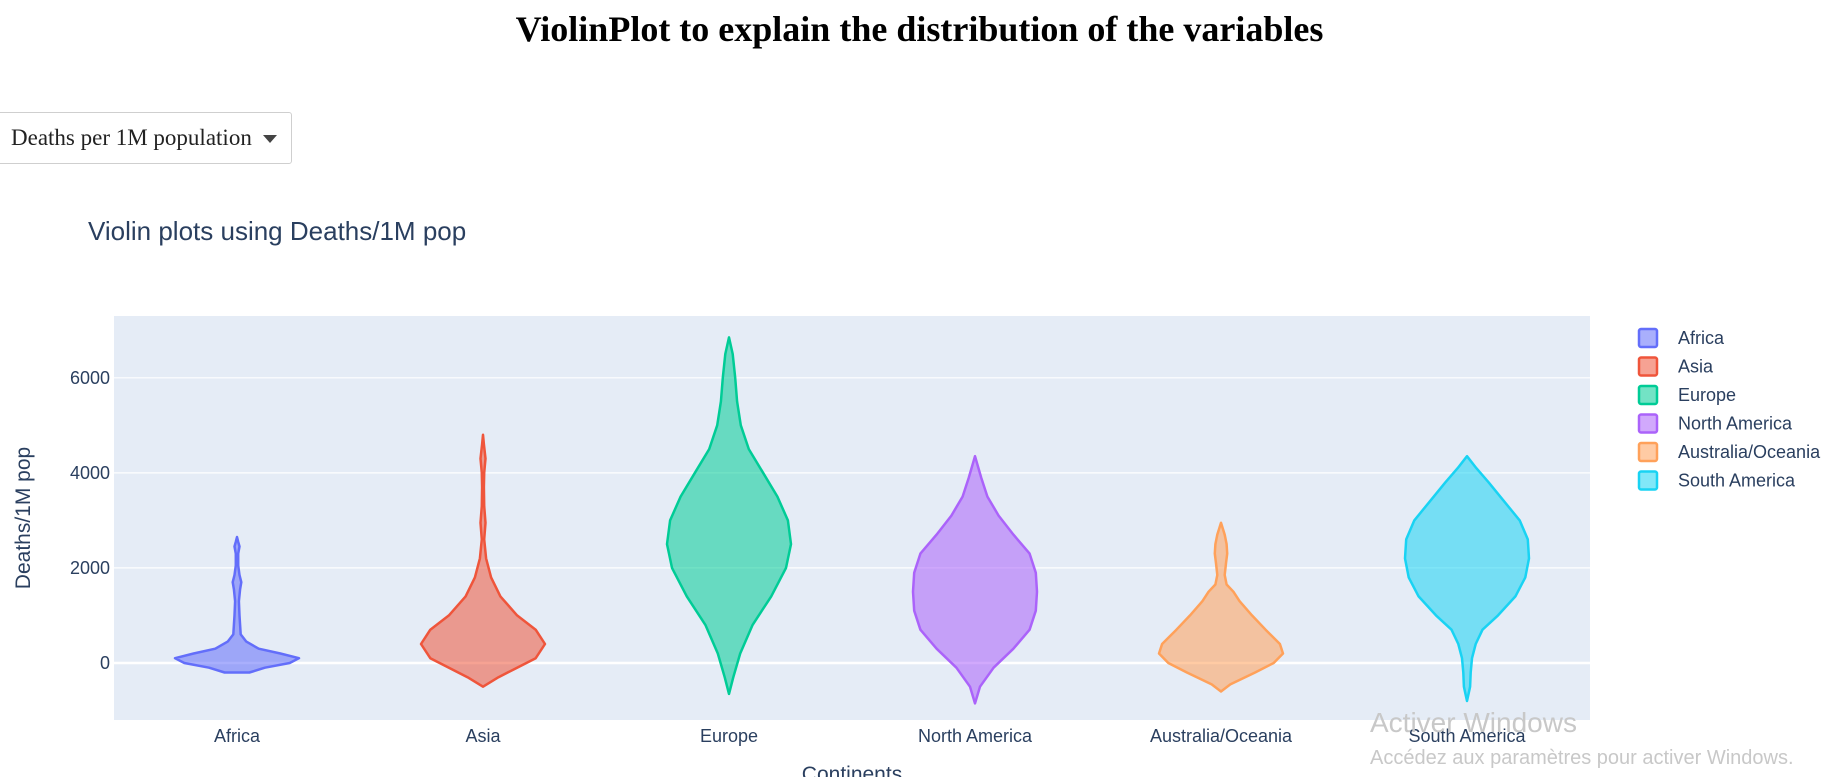 Image resolution: width=1839 pixels, height=777 pixels. I want to click on y-tick-label: 2000, so click(90, 568).